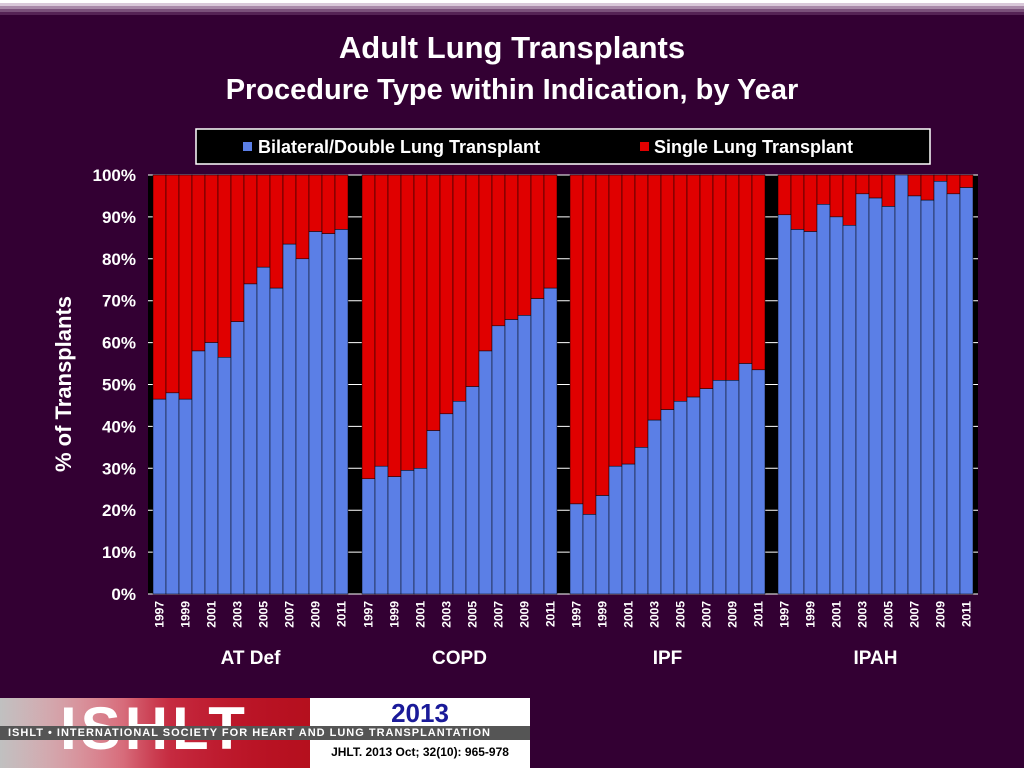 The image size is (1024, 768). Describe the element at coordinates (63, 384) in the screenshot. I see `y-axis-label: % of Transplants` at that location.